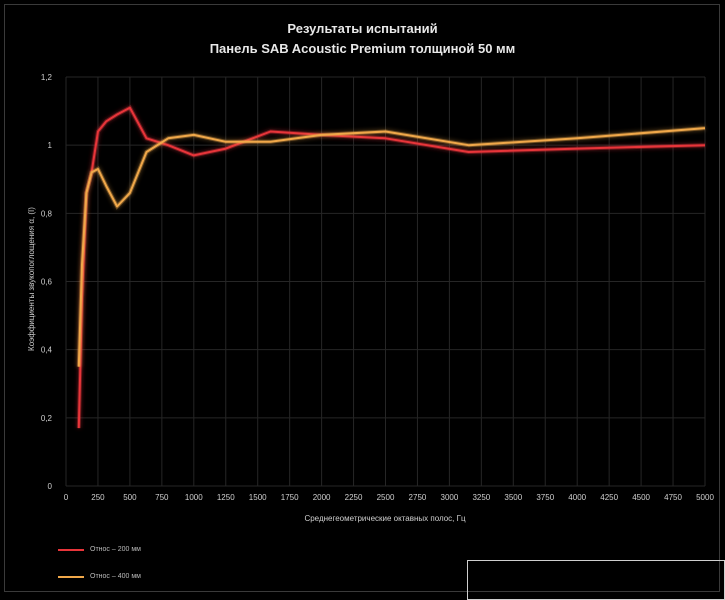  Describe the element at coordinates (384, 518) in the screenshot. I see `x-axis-label: Среднегеометрические октавных полос, Гц` at that location.